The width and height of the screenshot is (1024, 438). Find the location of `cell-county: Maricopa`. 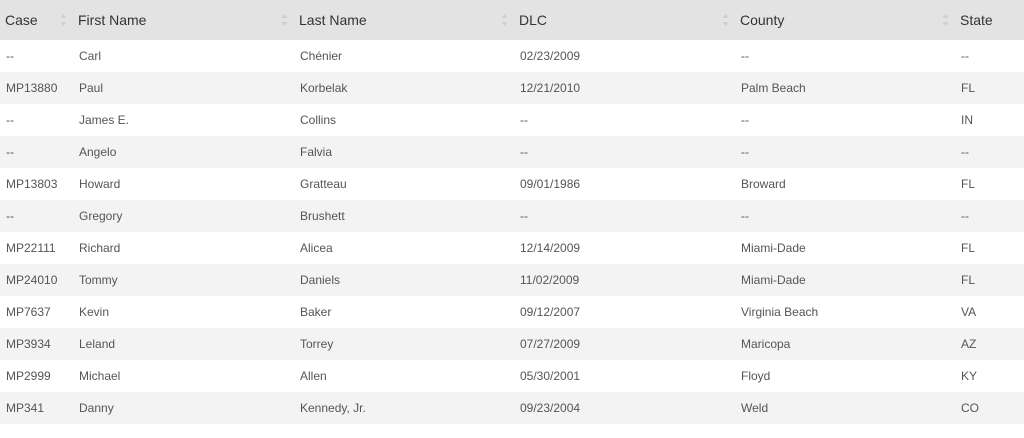

cell-county: Maricopa is located at coordinates (845, 344).